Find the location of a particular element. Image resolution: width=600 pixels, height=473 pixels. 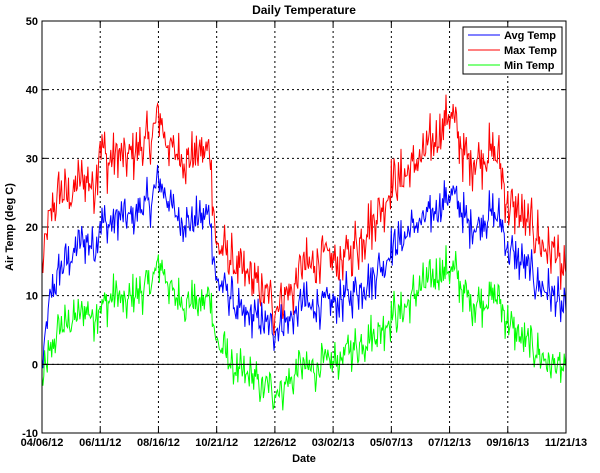

x-tick-label: 05/07/13 is located at coordinates (391, 443).